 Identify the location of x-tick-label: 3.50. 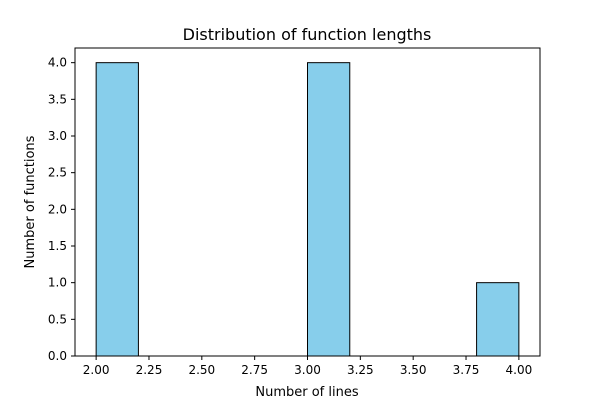
(413, 370).